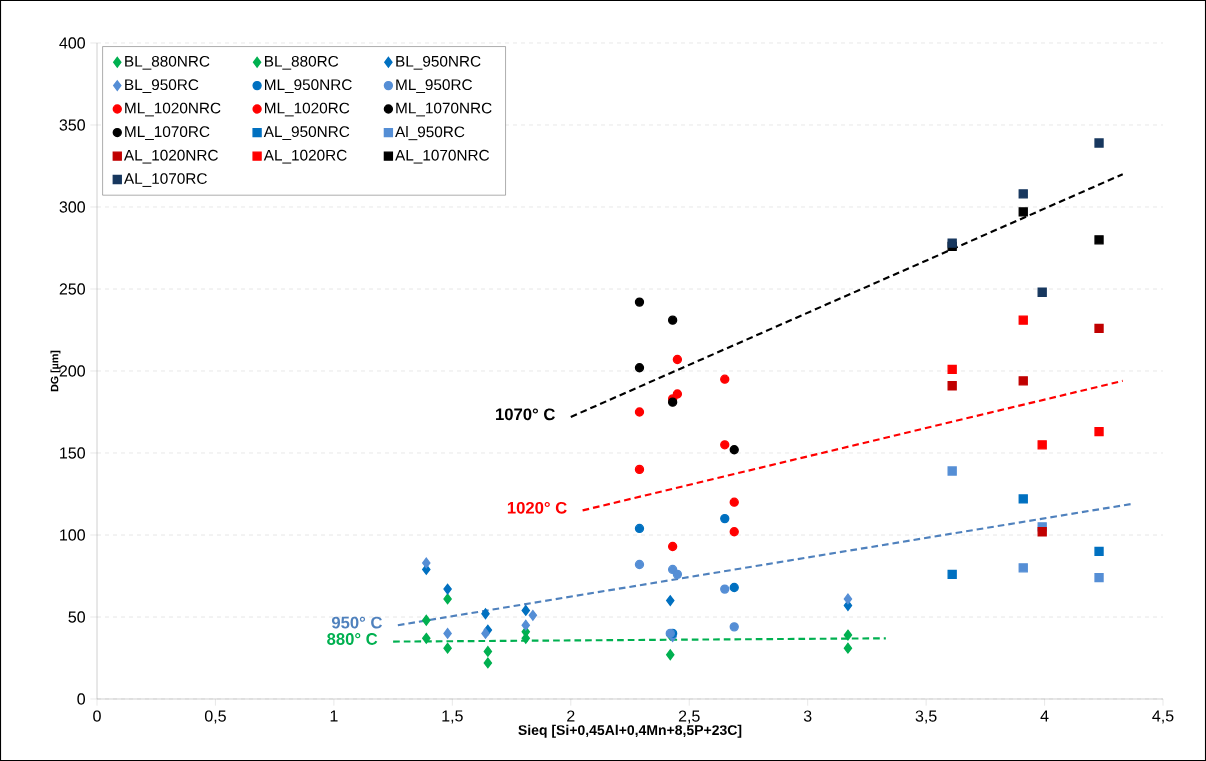 This screenshot has height=761, width=1206. I want to click on y-tick-label: 300, so click(72, 207).